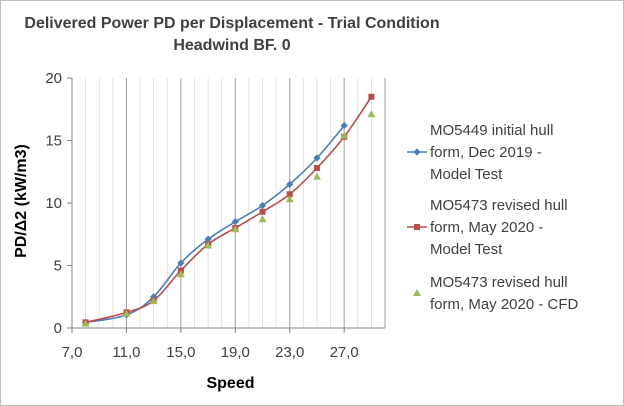 The width and height of the screenshot is (624, 406). Describe the element at coordinates (58, 266) in the screenshot. I see `y-tick-label: 5` at that location.